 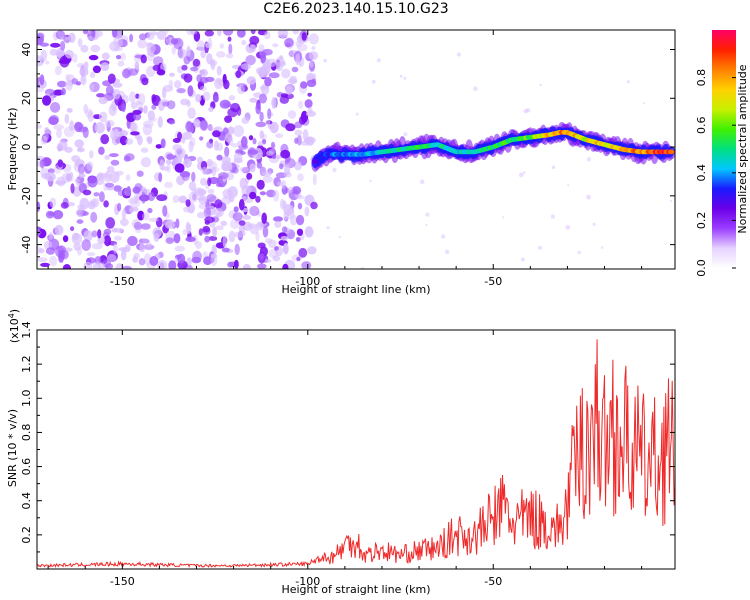 What do you see at coordinates (14, 311) in the screenshot?
I see `y-scale-close: )` at bounding box center [14, 311].